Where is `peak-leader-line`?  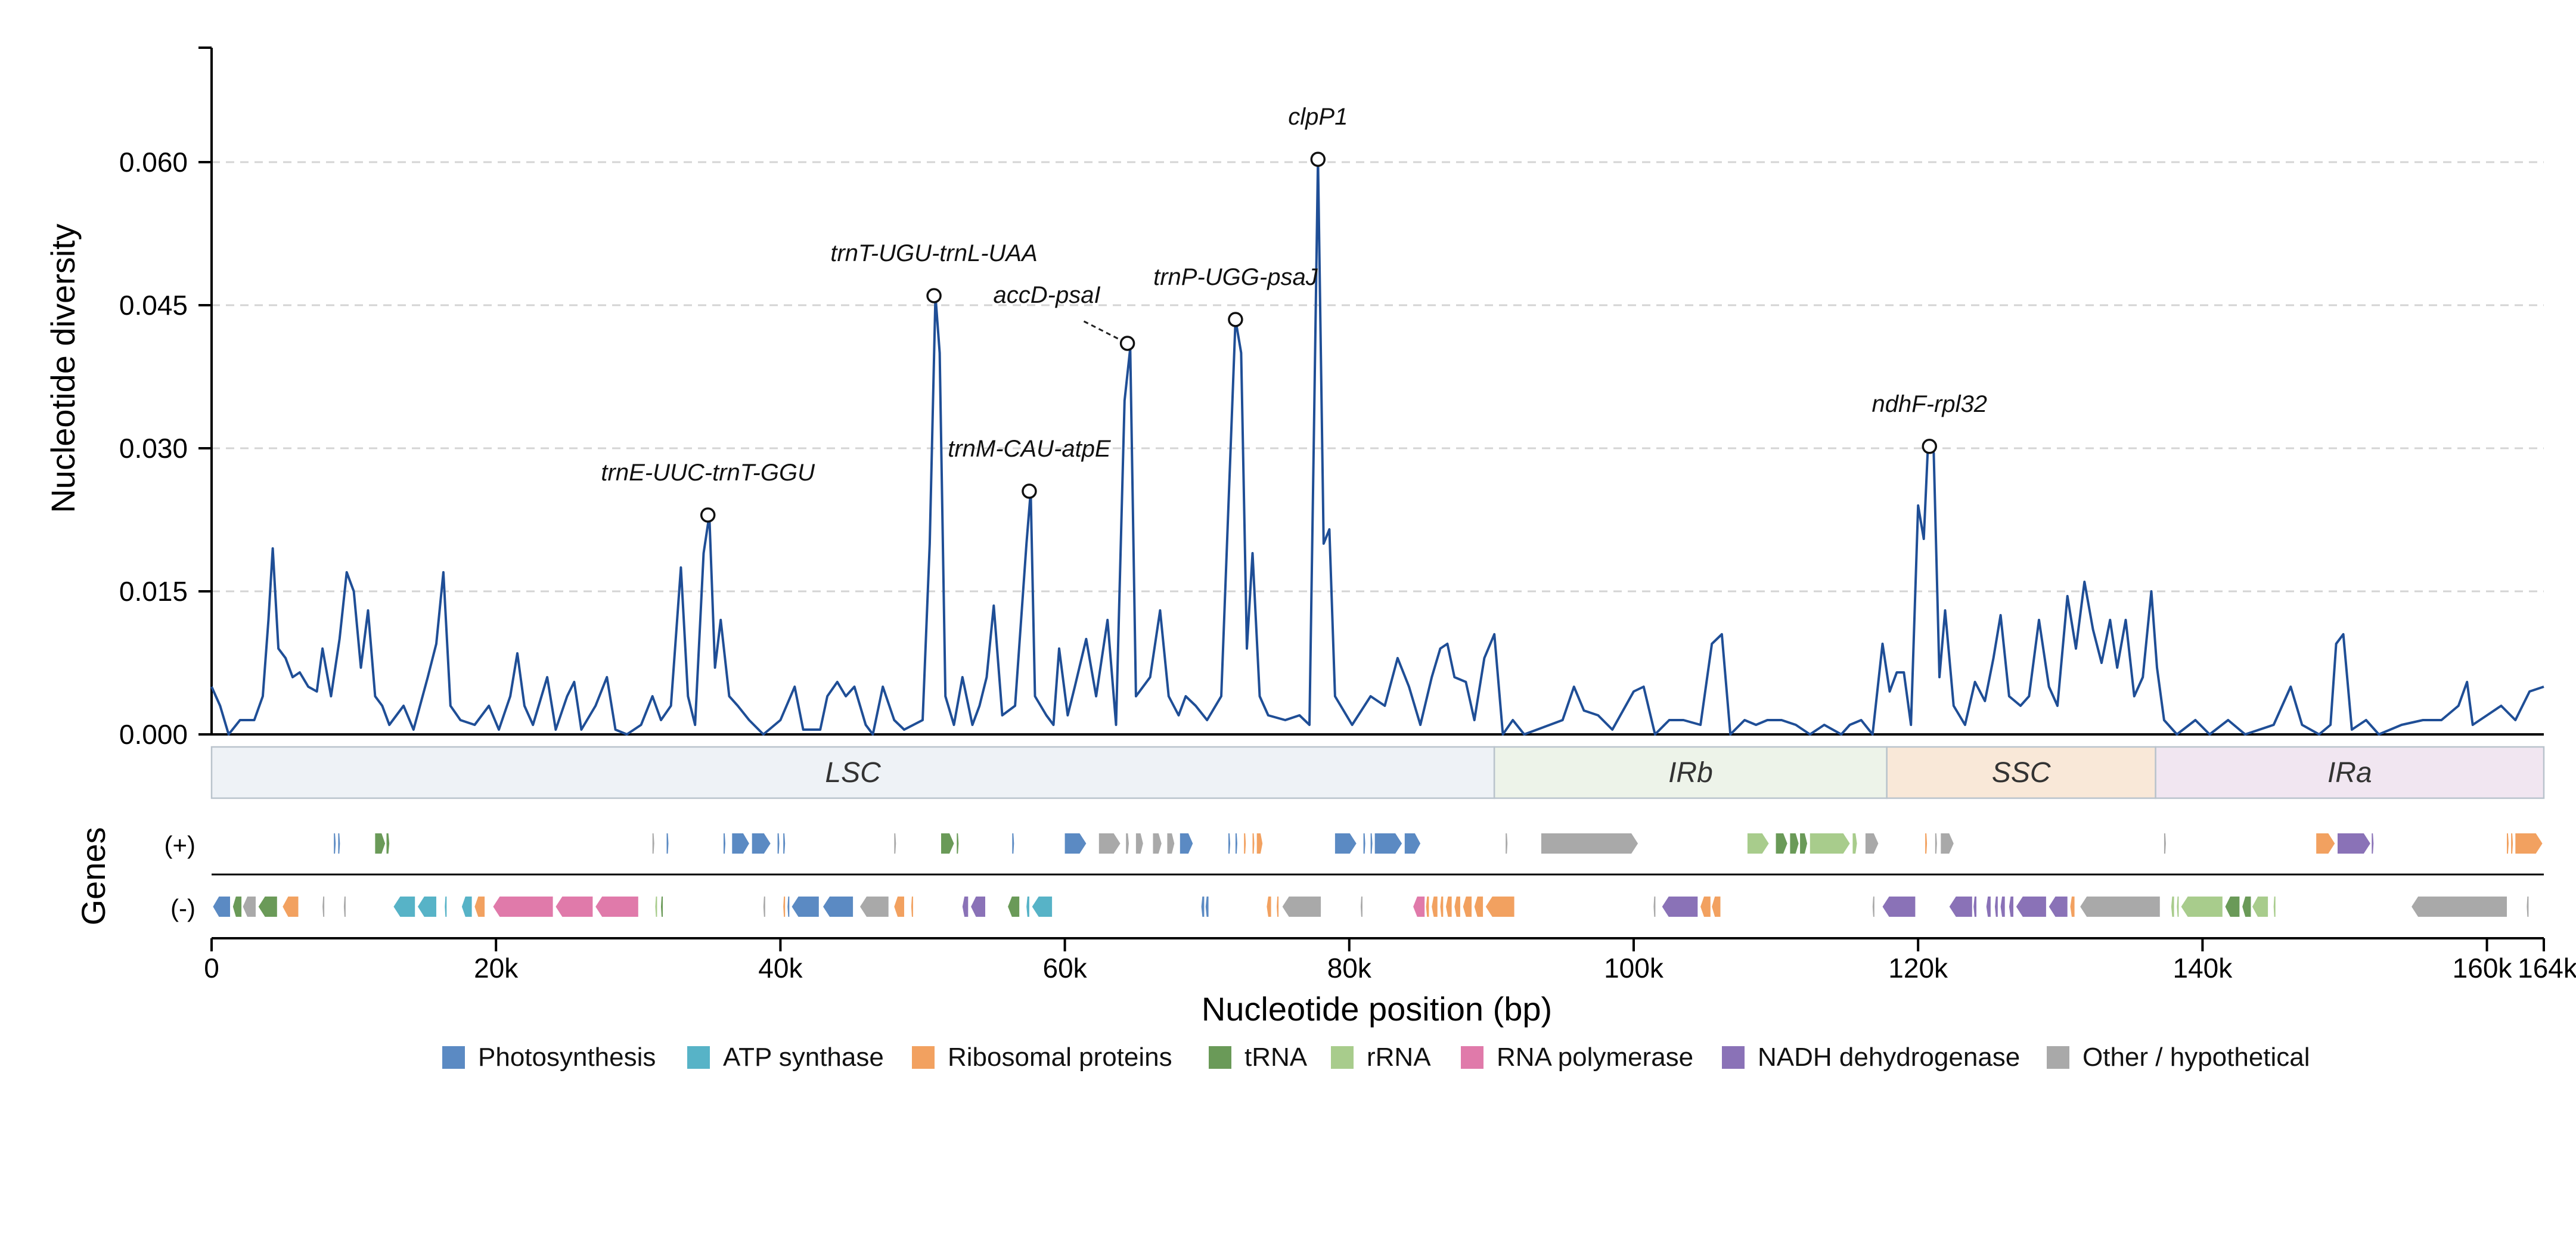 peak-leader-line is located at coordinates (1101, 330).